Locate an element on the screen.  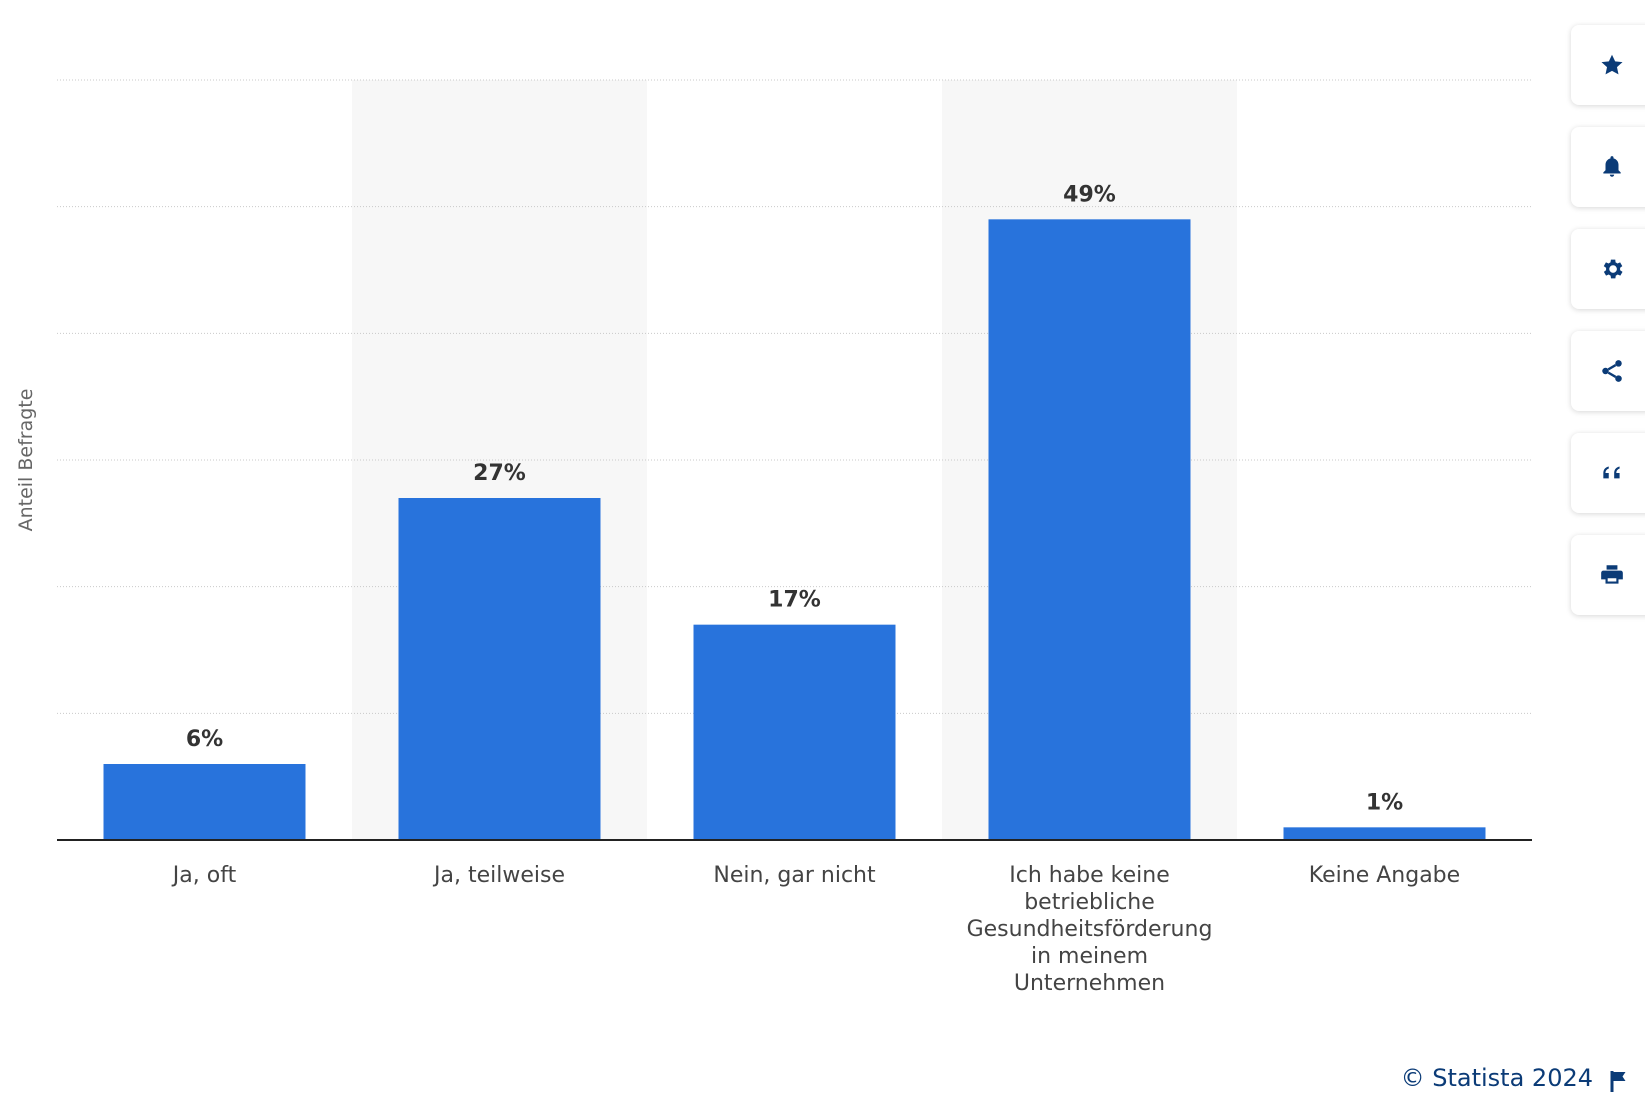
category-label-line: Unternehmen is located at coordinates (1089, 983).